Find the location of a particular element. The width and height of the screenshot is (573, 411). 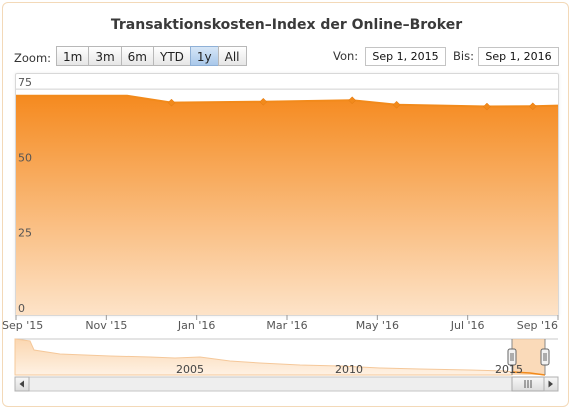

series-line is located at coordinates (287, 101).